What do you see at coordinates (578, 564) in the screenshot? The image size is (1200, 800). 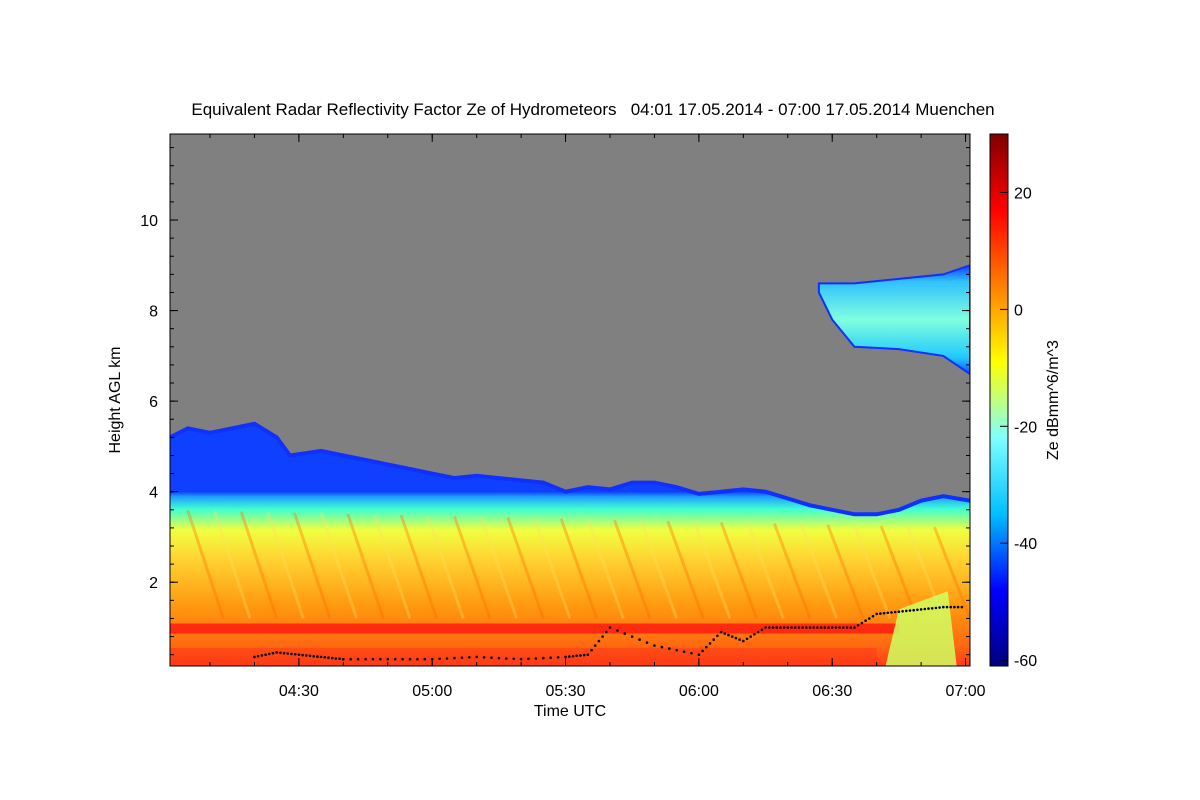 I see `fall-streaks` at bounding box center [578, 564].